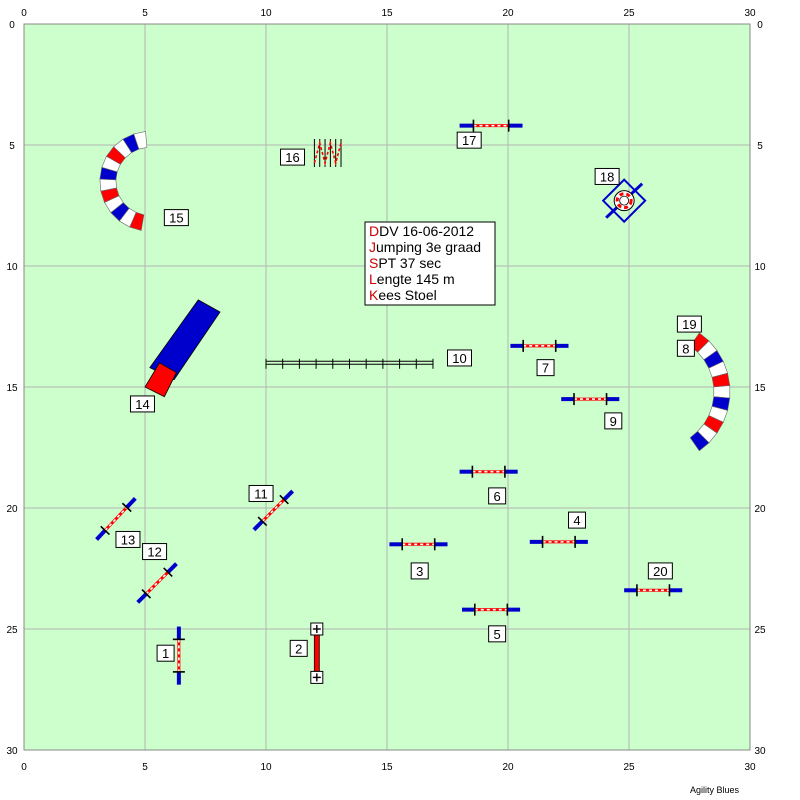 The width and height of the screenshot is (800, 800). What do you see at coordinates (12, 25) in the screenshot?
I see `y-tick-left: 0` at bounding box center [12, 25].